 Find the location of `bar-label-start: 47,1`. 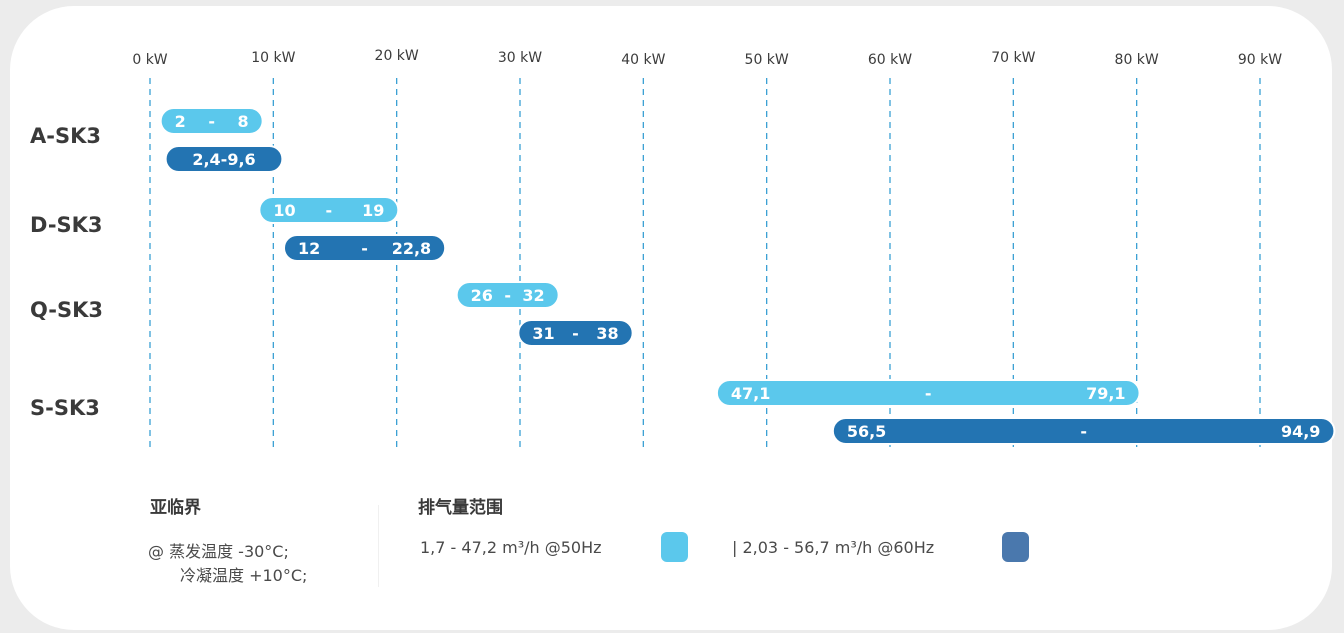

bar-label-start: 47,1 is located at coordinates (750, 393).